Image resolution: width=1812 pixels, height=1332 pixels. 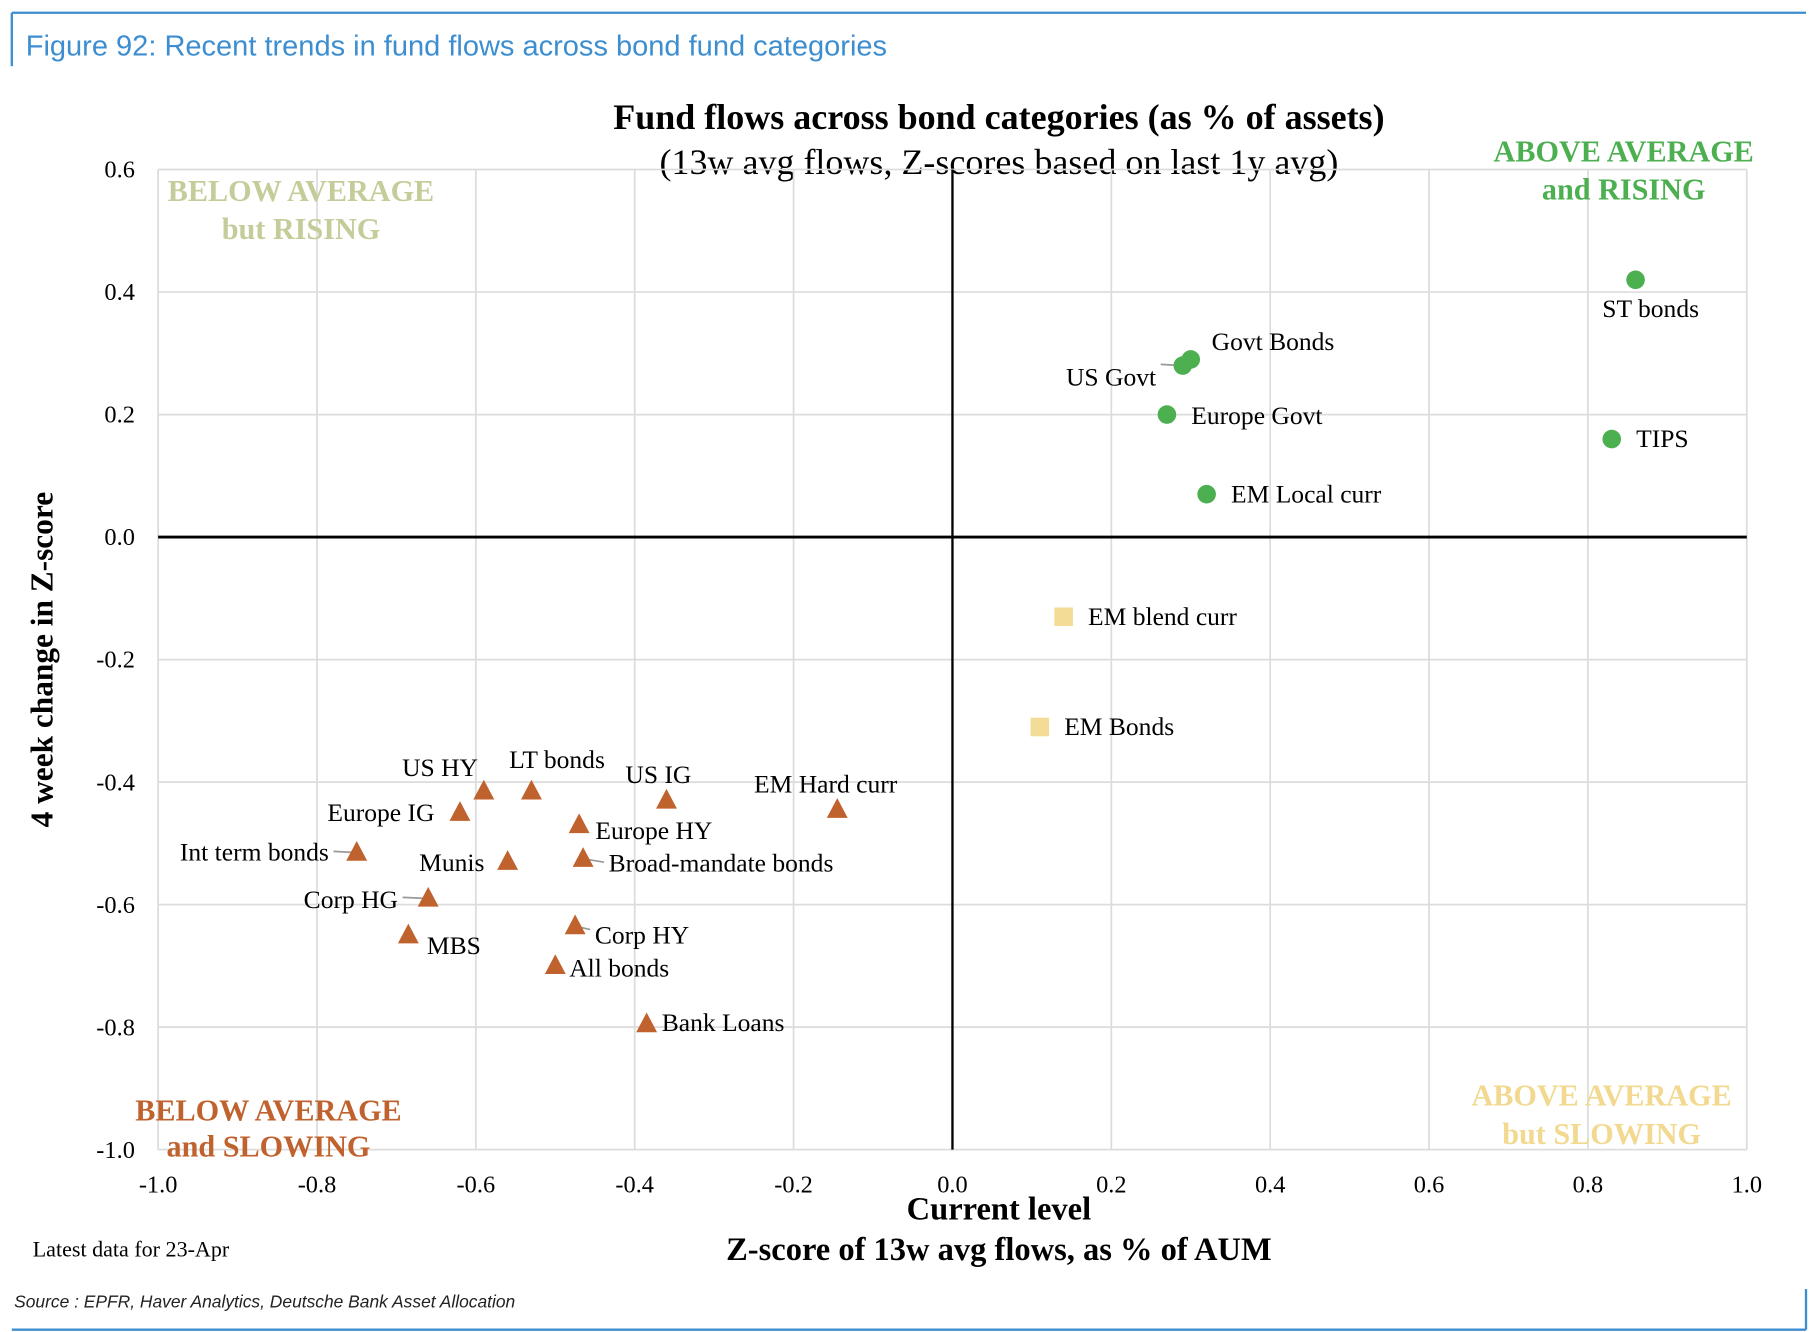 I want to click on x-tick-label: 0.4, so click(x=1270, y=1185).